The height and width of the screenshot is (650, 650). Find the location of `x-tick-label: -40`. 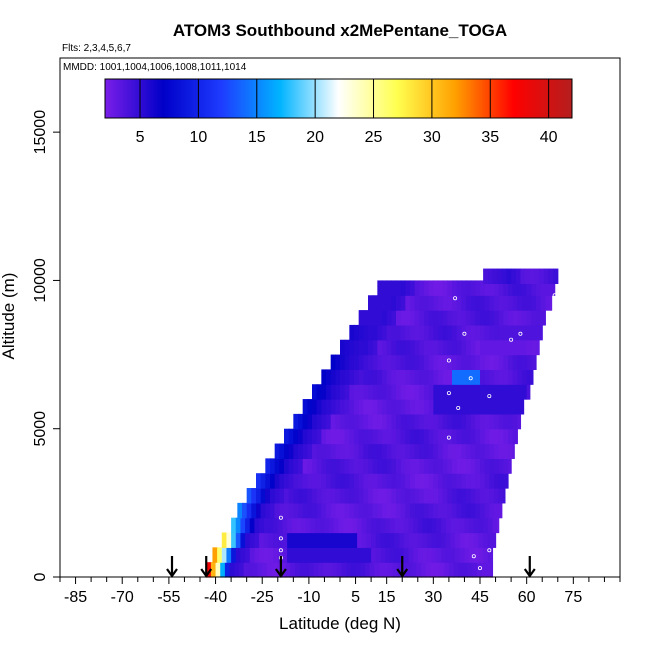

x-tick-label: -40 is located at coordinates (215, 597).